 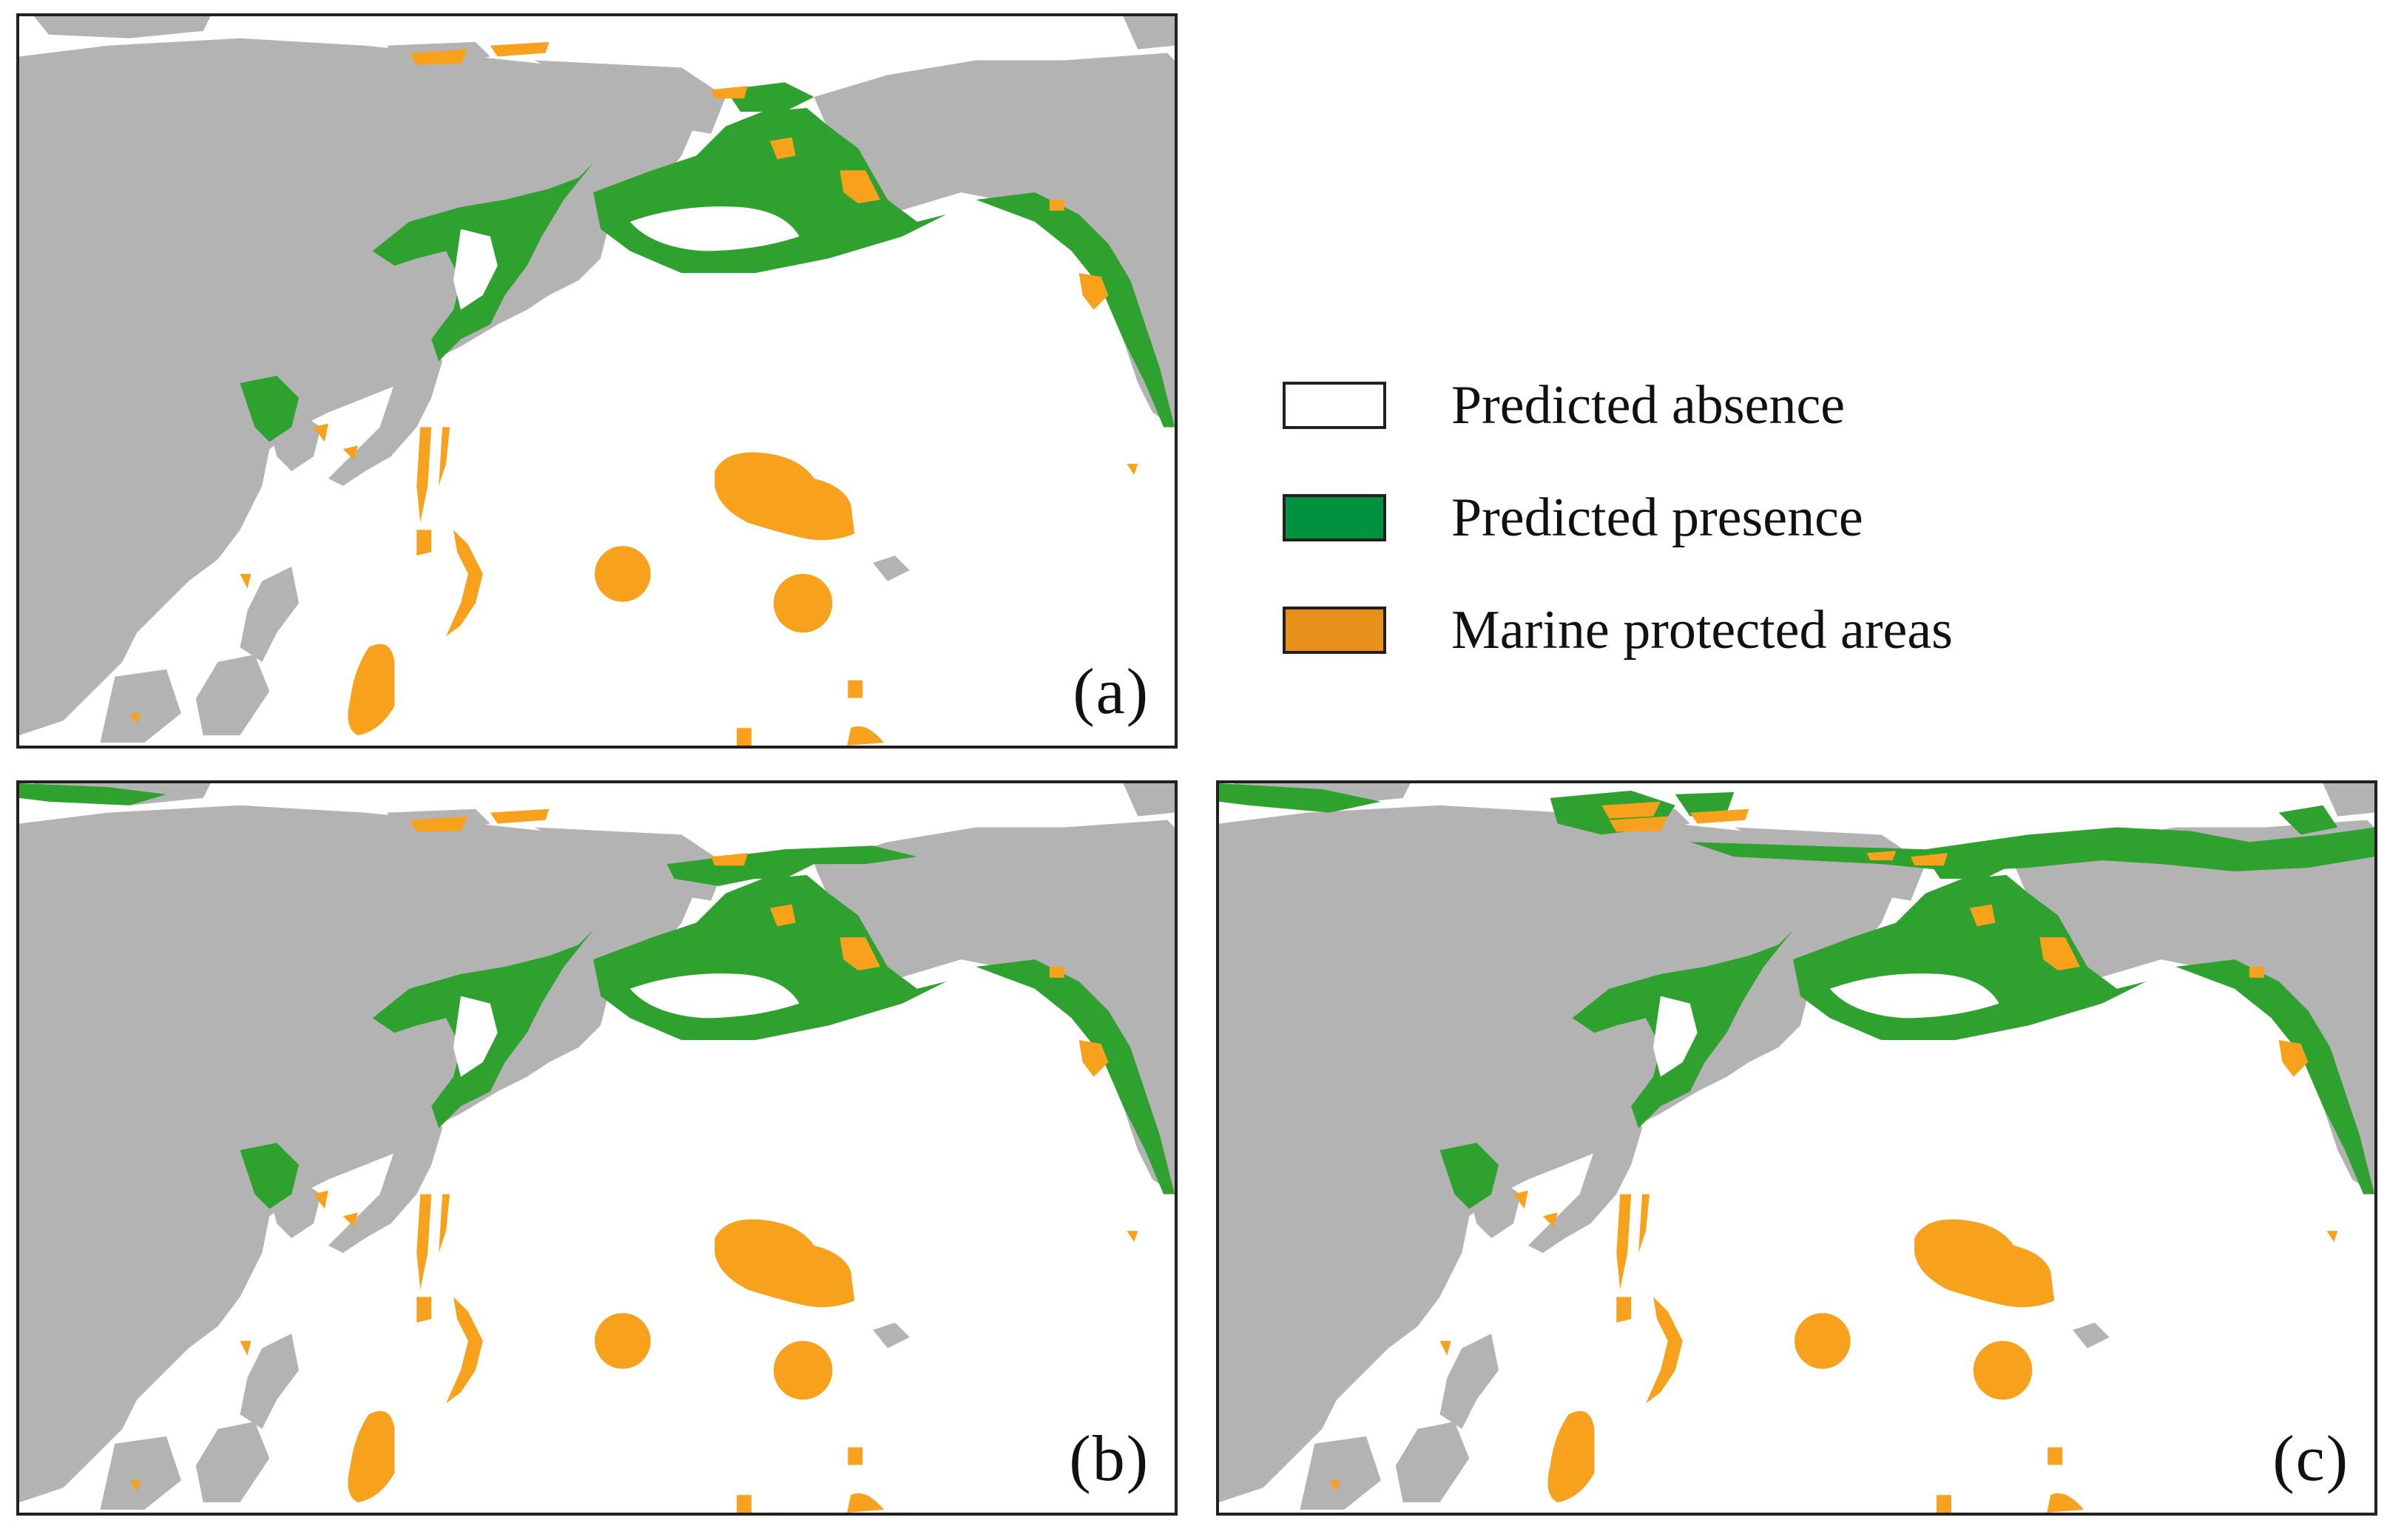 What do you see at coordinates (1109, 1459) in the screenshot?
I see `panel-label-b: (b)` at bounding box center [1109, 1459].